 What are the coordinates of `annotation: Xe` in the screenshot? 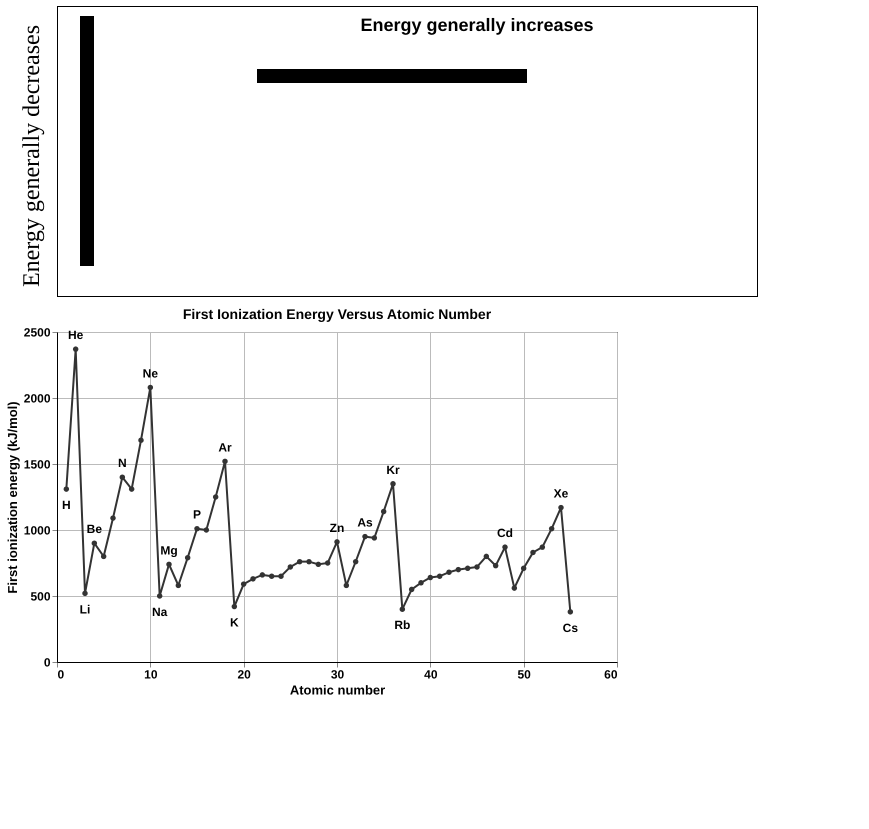 It's located at (561, 493).